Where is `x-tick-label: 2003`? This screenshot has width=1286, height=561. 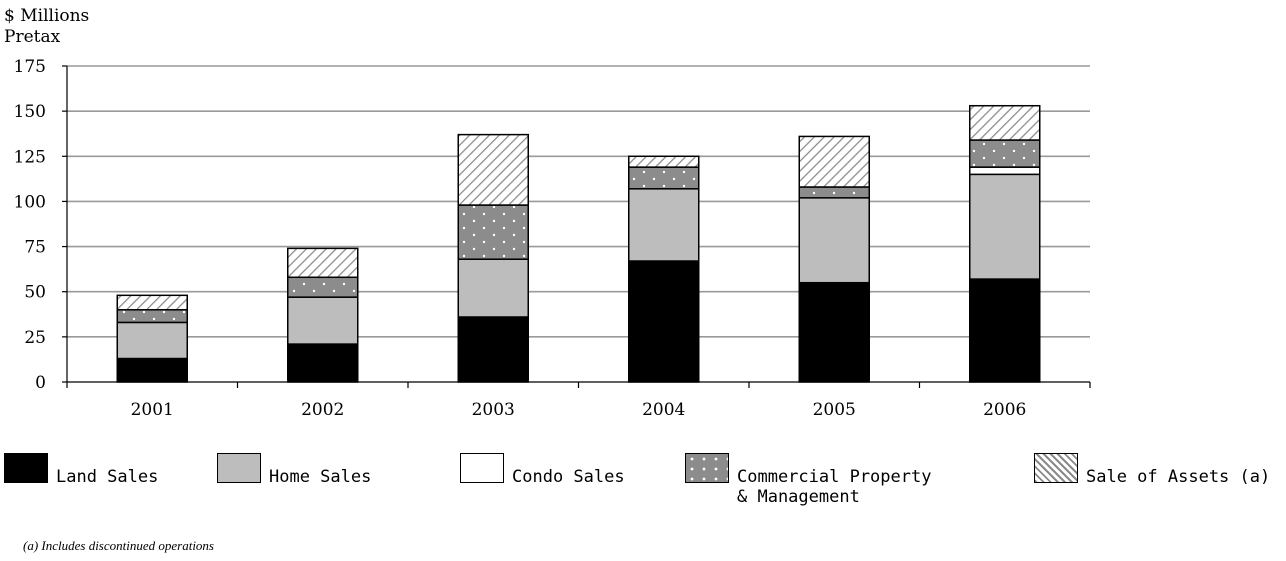
x-tick-label: 2003 is located at coordinates (493, 410).